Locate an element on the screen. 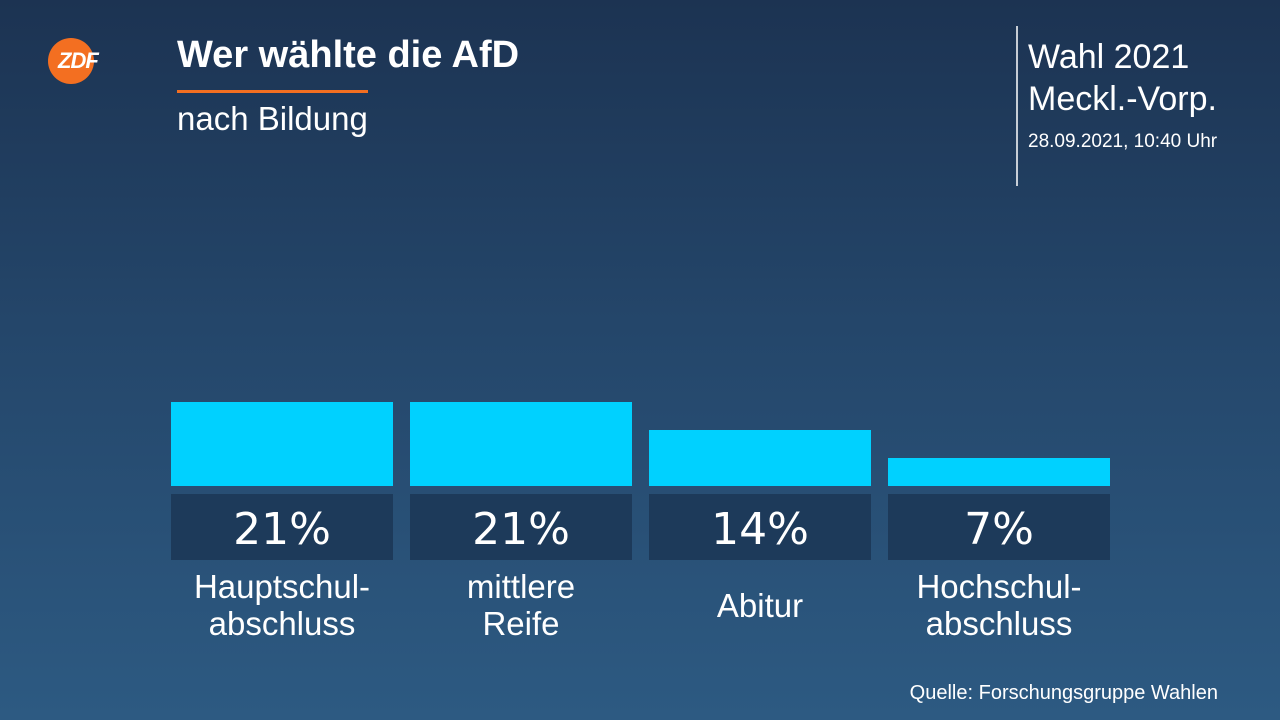 The height and width of the screenshot is (720, 1280). chart-subtitle: nach Bildung is located at coordinates (272, 118).